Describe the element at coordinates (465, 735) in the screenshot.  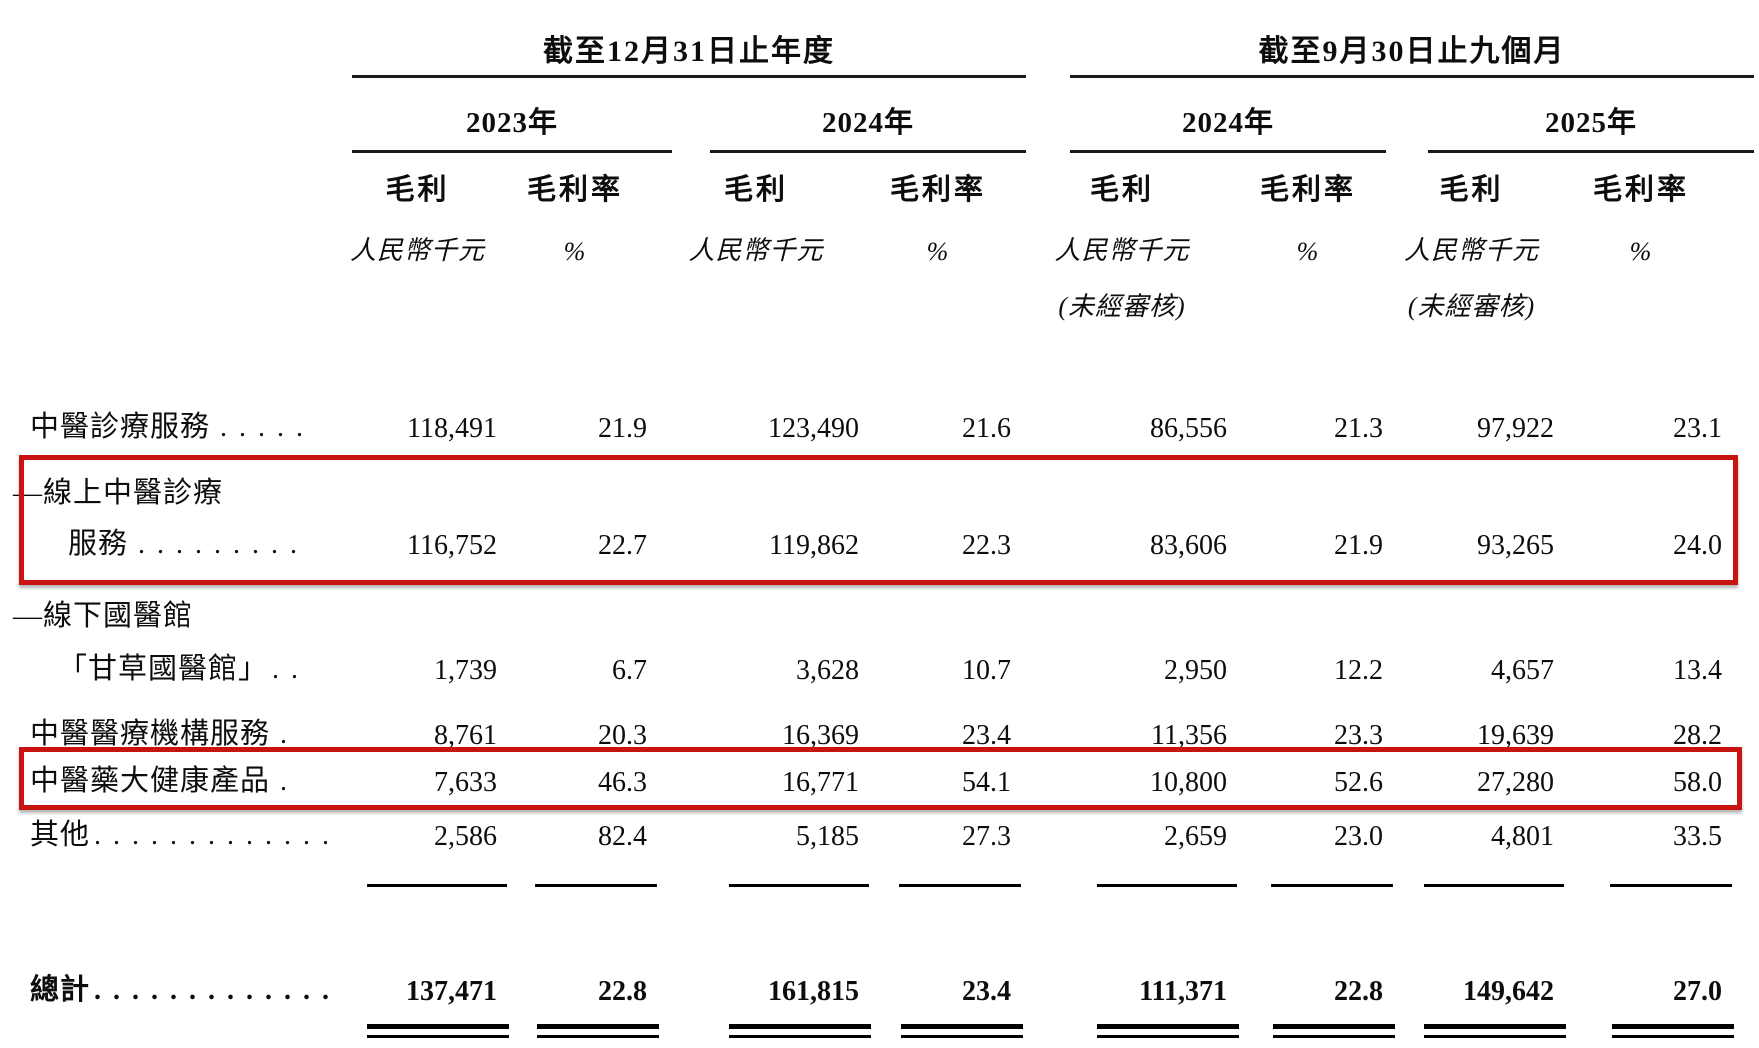
I see `value-cell: 8,761` at that location.